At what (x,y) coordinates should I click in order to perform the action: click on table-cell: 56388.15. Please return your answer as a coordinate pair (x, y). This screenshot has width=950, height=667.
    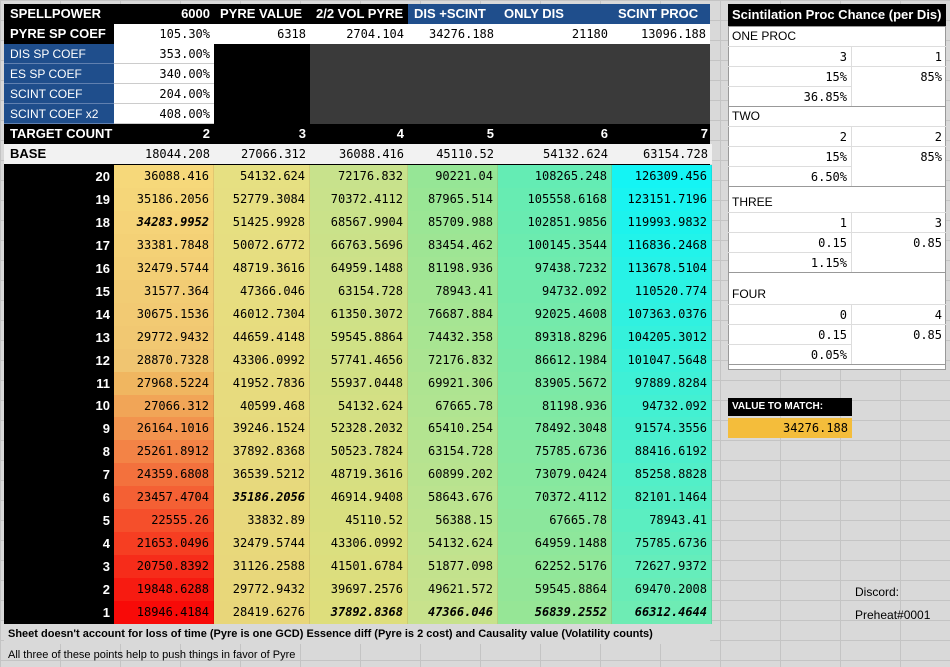
    Looking at the image, I should click on (453, 520).